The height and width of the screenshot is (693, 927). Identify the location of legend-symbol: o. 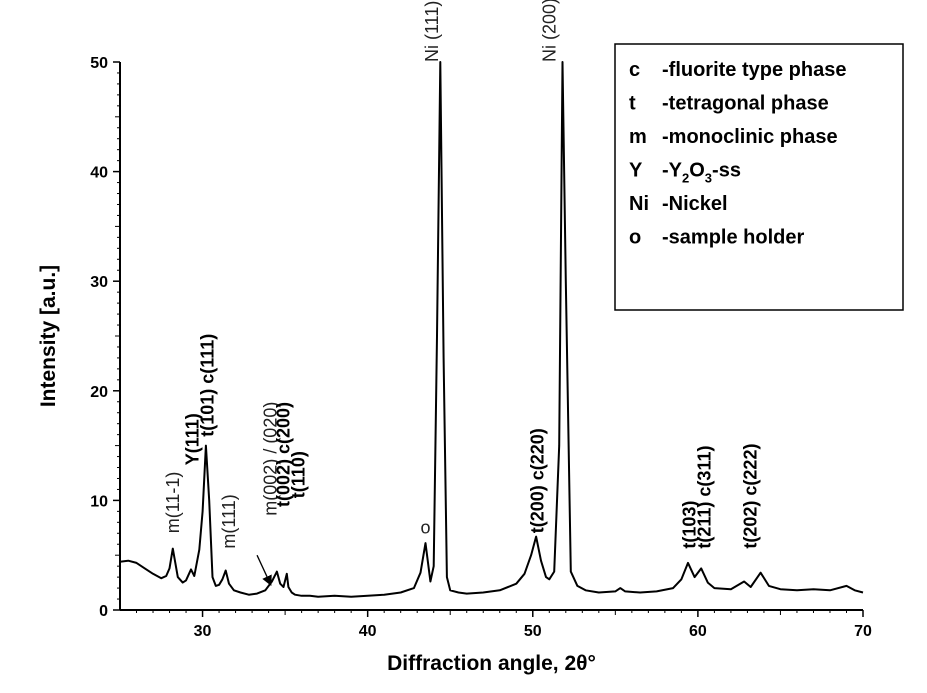
(635, 238).